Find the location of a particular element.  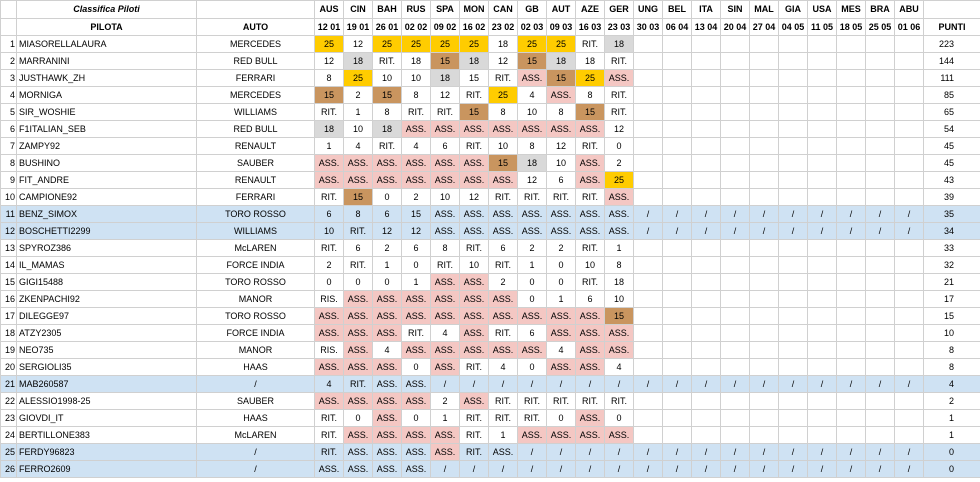

race-date: 12 01 is located at coordinates (329, 27).